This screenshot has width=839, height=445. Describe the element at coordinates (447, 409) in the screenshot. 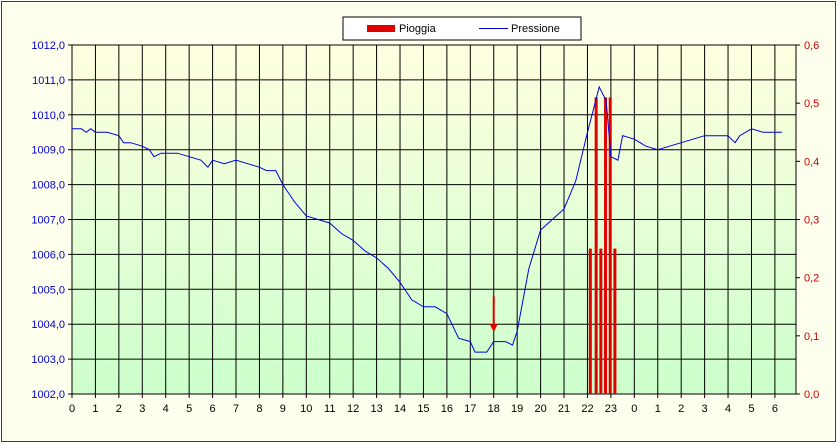

I see `x-tick-label: 16` at that location.